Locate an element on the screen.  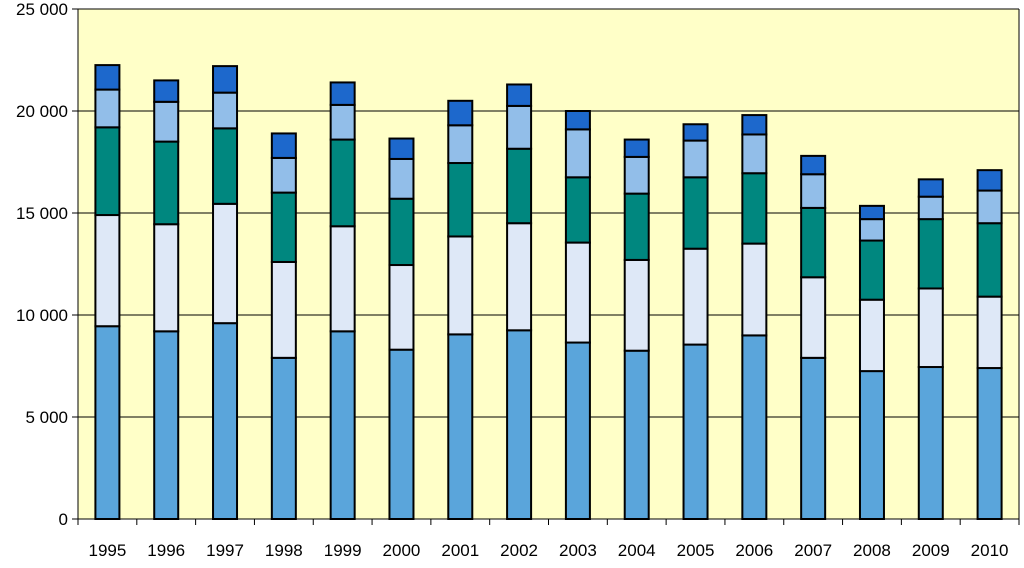
x-tick-label: 1997 is located at coordinates (225, 550).